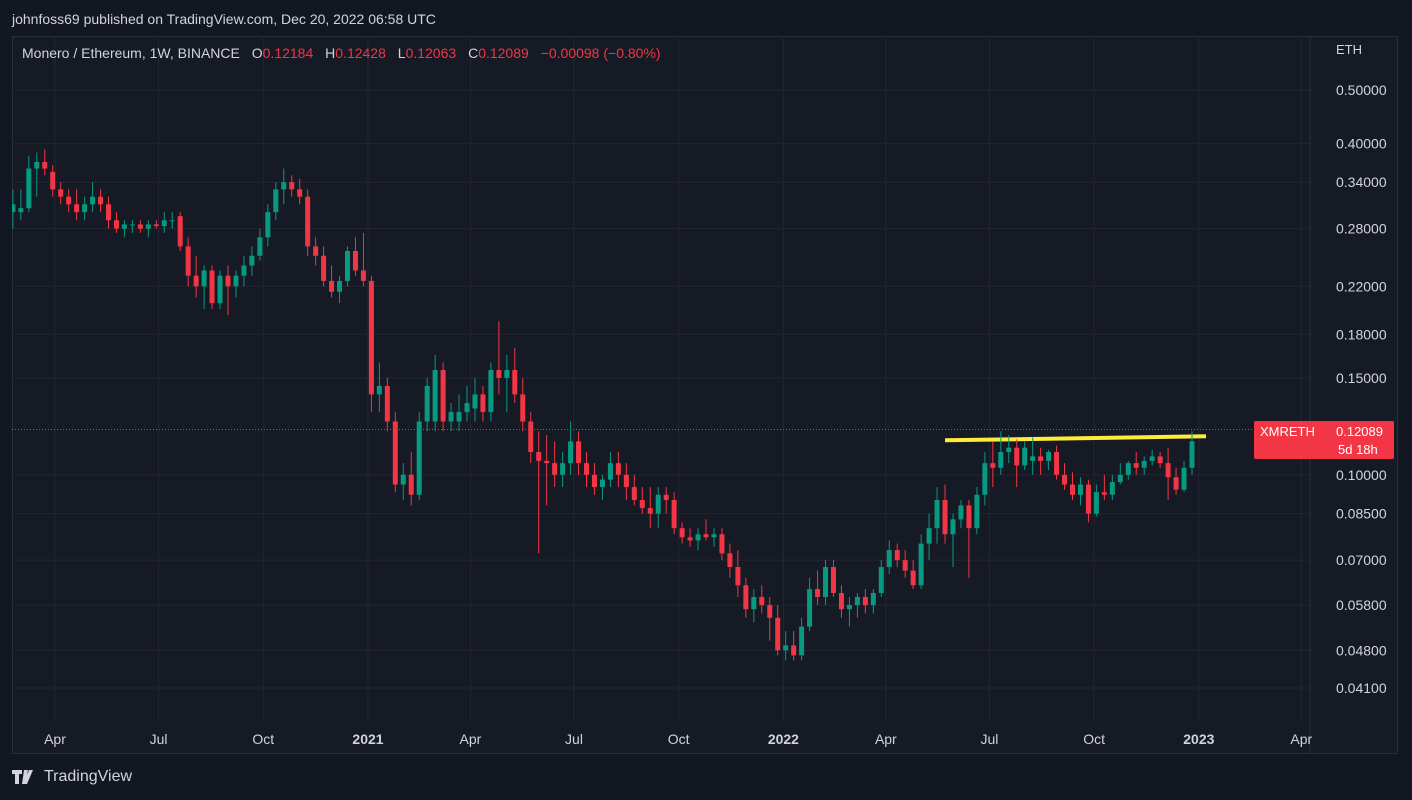  What do you see at coordinates (471, 739) in the screenshot?
I see `x-tick-label: Apr` at bounding box center [471, 739].